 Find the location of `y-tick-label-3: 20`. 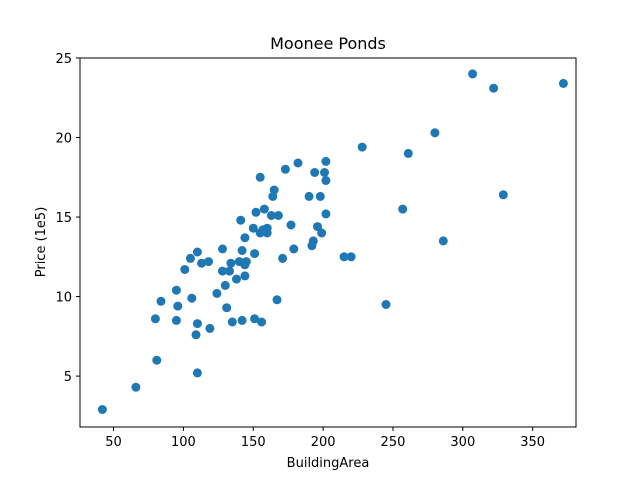

y-tick-label-3: 20 is located at coordinates (63, 139).